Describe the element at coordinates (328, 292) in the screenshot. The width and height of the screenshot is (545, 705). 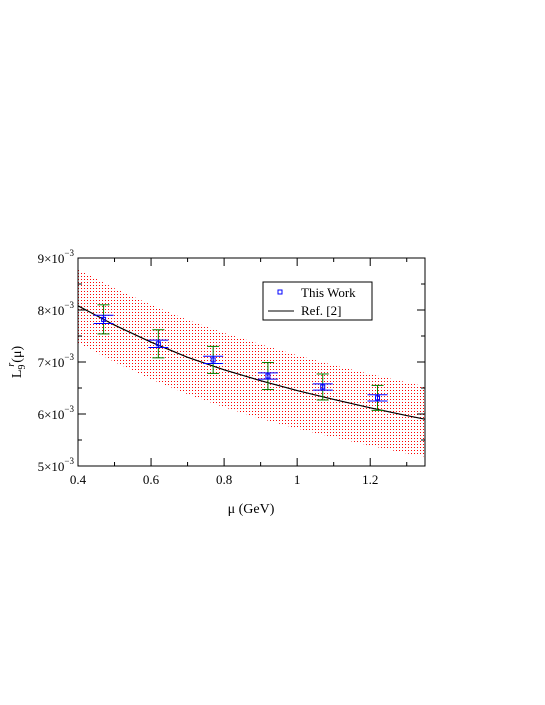
I see `legend-label-this-work: This Work` at that location.